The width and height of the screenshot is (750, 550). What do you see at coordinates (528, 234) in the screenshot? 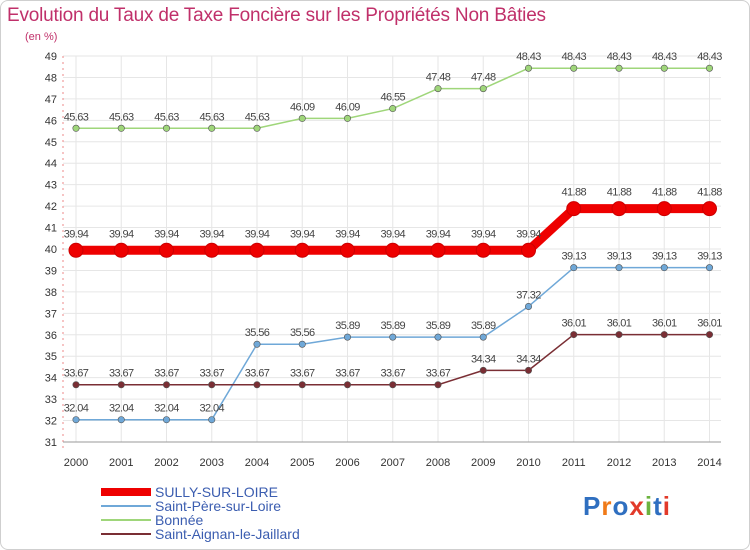
I see `data-label-sully-sur-loire-2010: 39.94` at bounding box center [528, 234].